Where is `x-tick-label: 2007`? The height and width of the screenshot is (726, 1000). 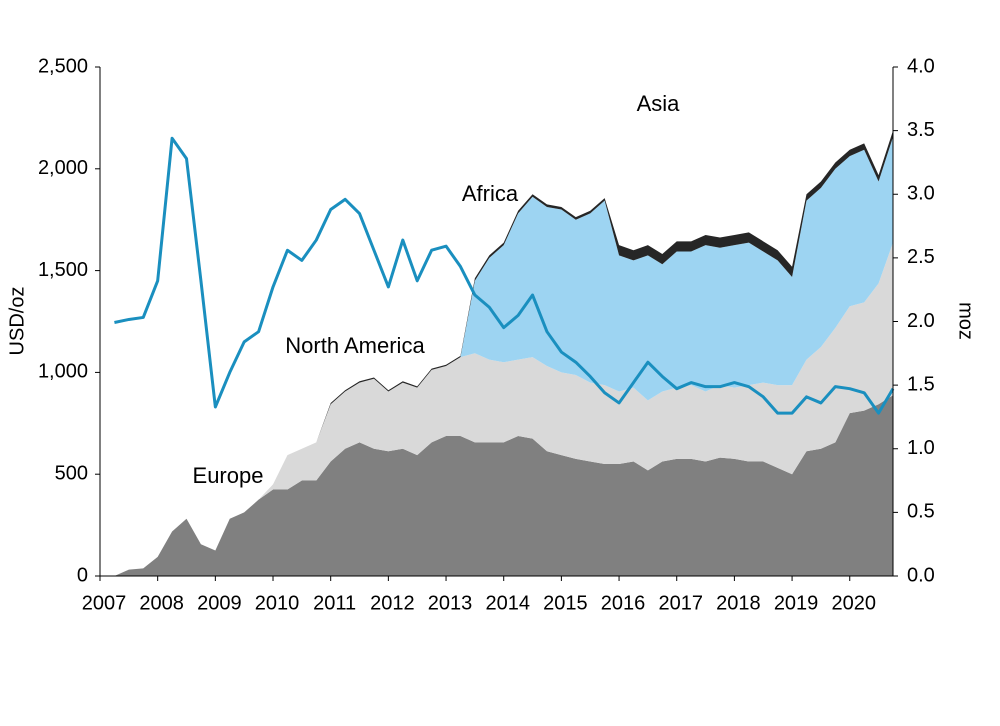
x-tick-label: 2007 is located at coordinates (104, 603).